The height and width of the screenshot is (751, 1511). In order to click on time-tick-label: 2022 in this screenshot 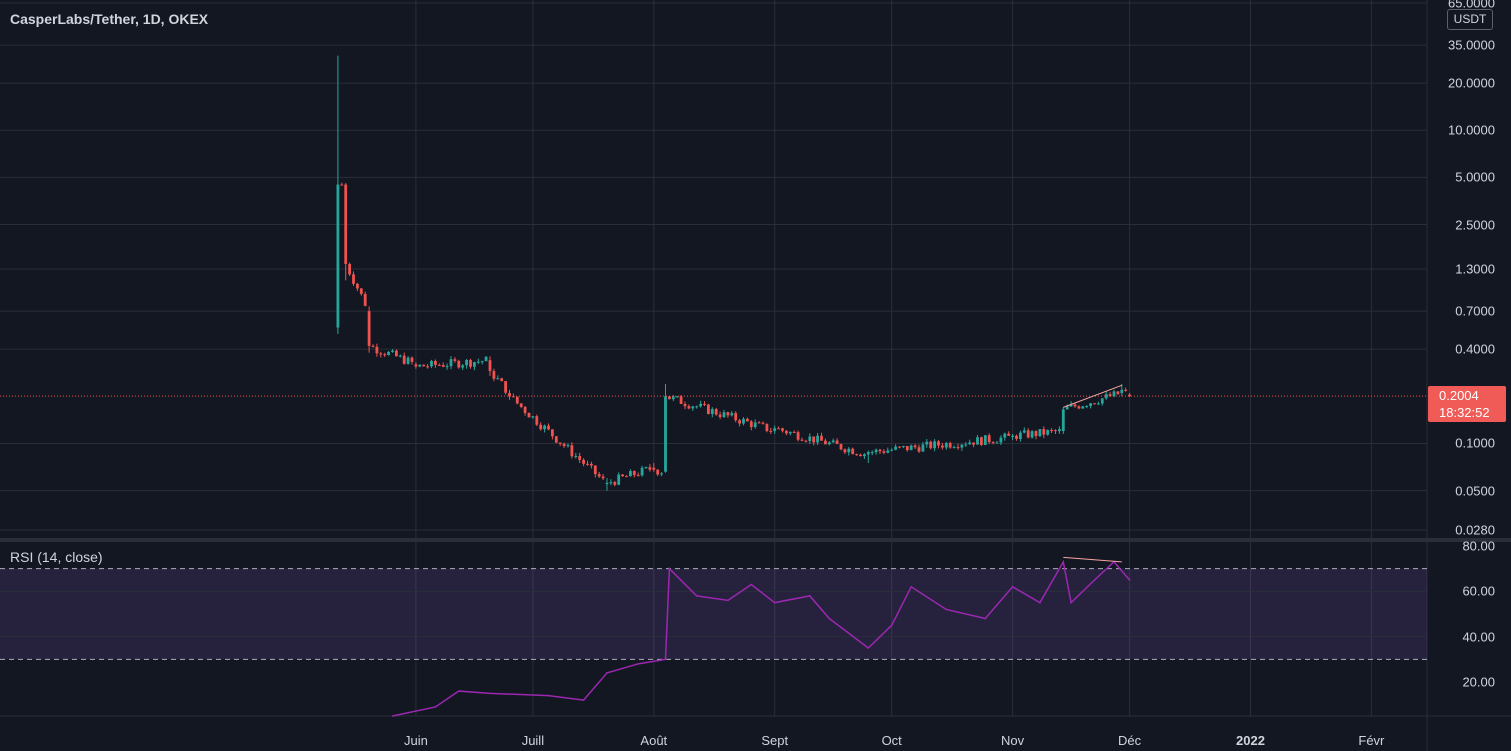, I will do `click(1250, 740)`.